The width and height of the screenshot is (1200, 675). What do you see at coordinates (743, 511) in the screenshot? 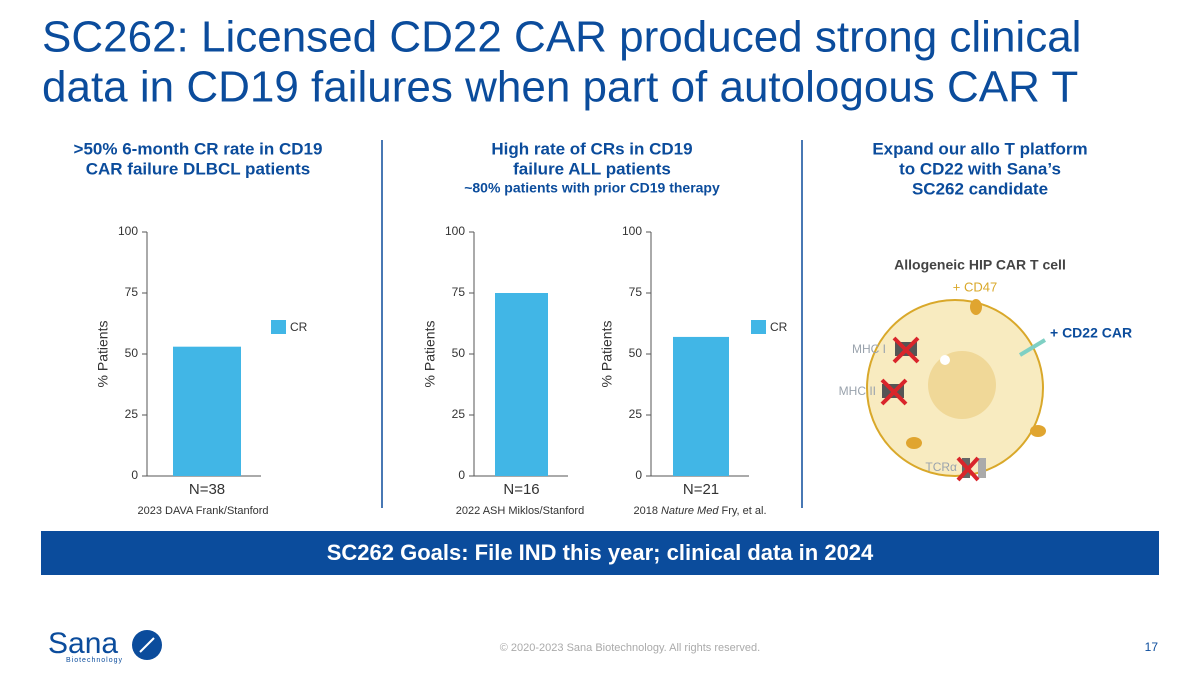
I see `source-part: Fry, et al.` at bounding box center [743, 511].